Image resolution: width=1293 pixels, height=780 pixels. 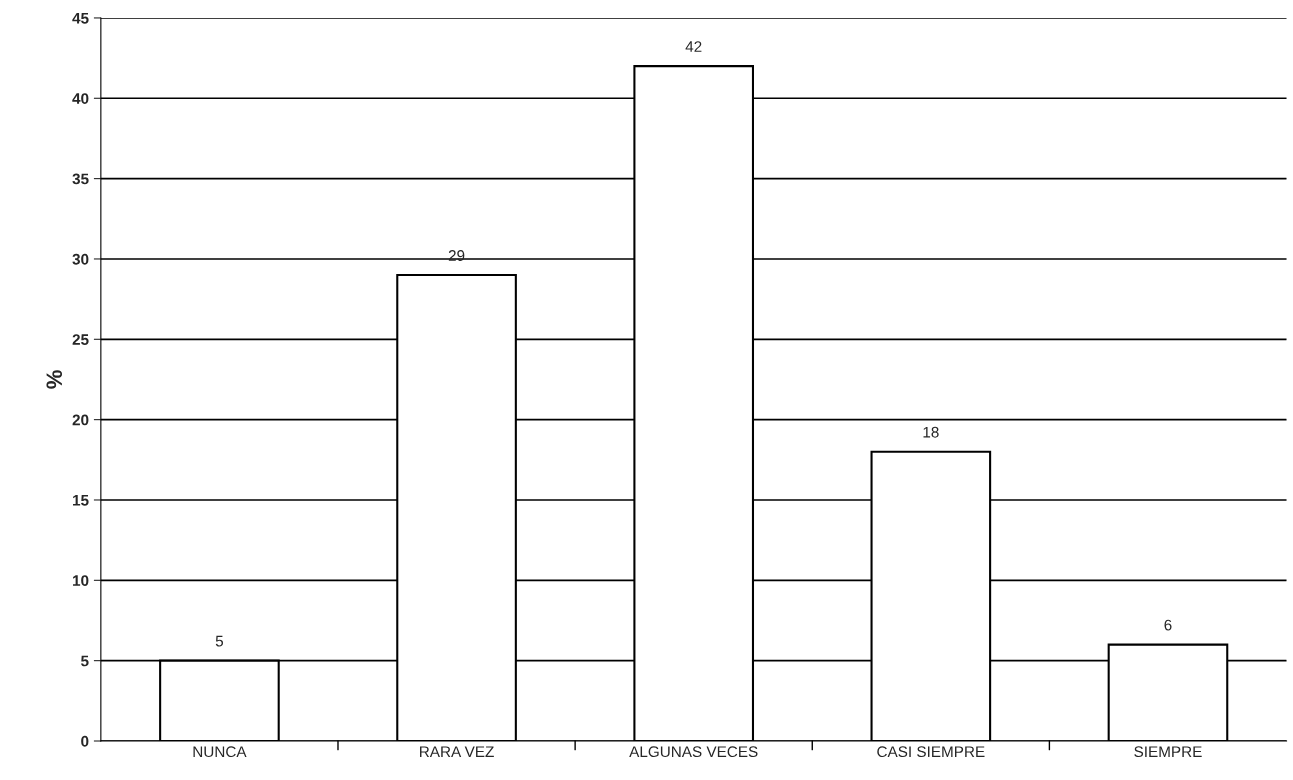 What do you see at coordinates (693, 752) in the screenshot?
I see `x-tick-label: ALGUNAS VECES` at bounding box center [693, 752].